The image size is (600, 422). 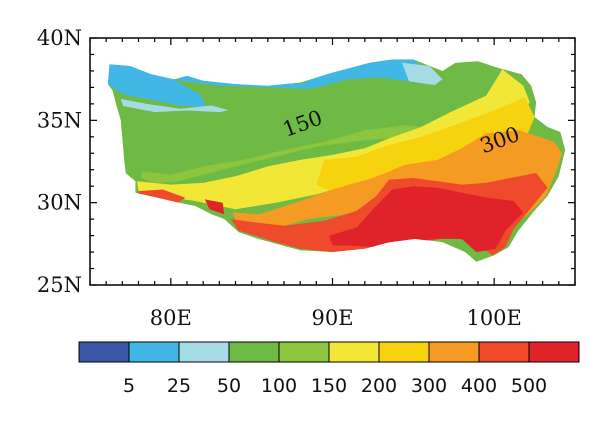 I want to click on colorbar-label: 100, so click(x=279, y=386).